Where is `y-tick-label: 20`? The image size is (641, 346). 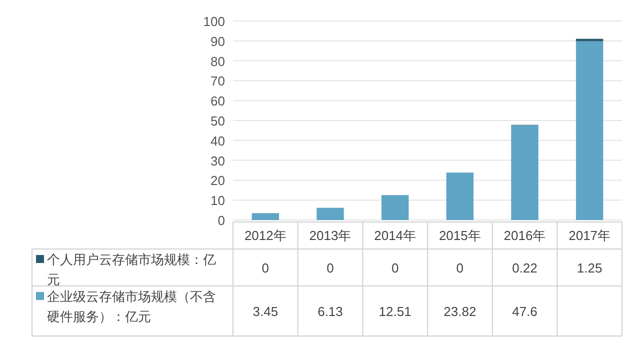 y-tick-label: 20 is located at coordinates (217, 180).